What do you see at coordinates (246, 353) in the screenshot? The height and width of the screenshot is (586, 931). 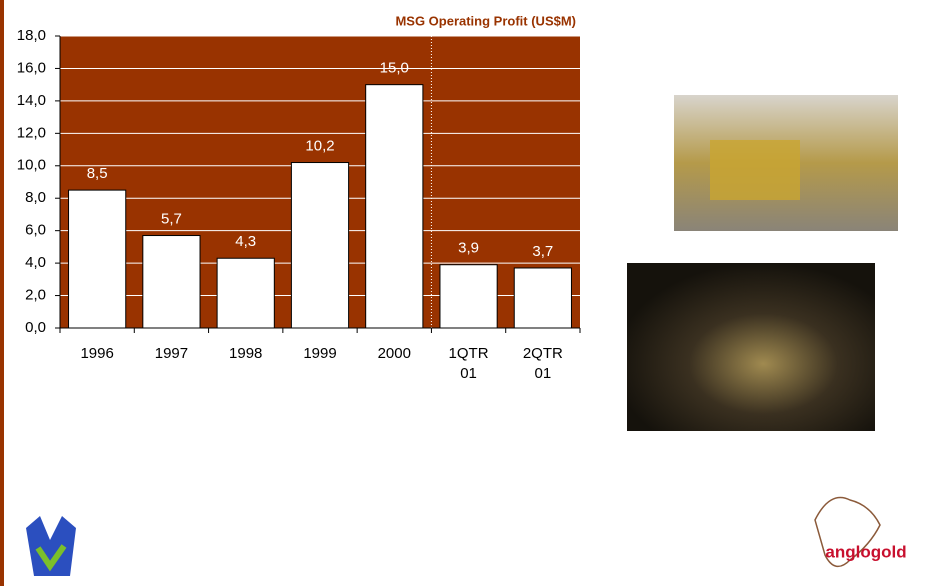 I see `x-tick-label: 1998` at bounding box center [246, 353].